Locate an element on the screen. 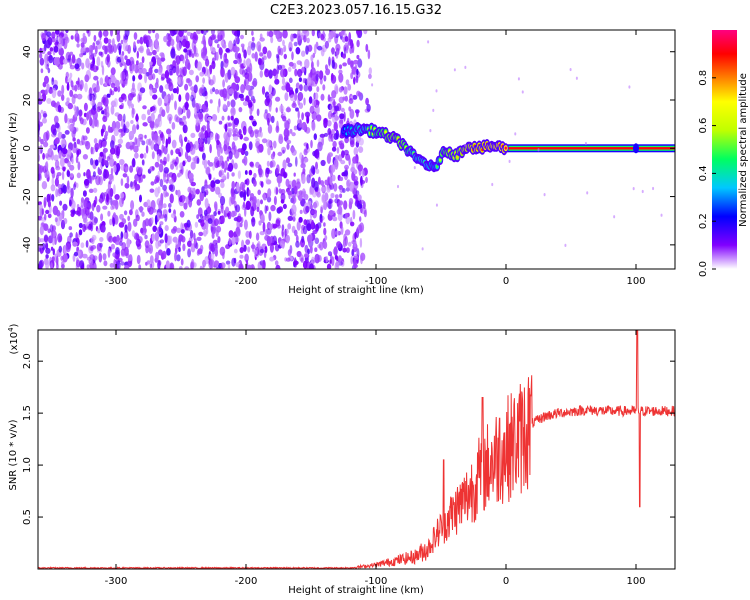 This screenshot has width=750, height=600. y-tick-label: 0 is located at coordinates (27, 148).